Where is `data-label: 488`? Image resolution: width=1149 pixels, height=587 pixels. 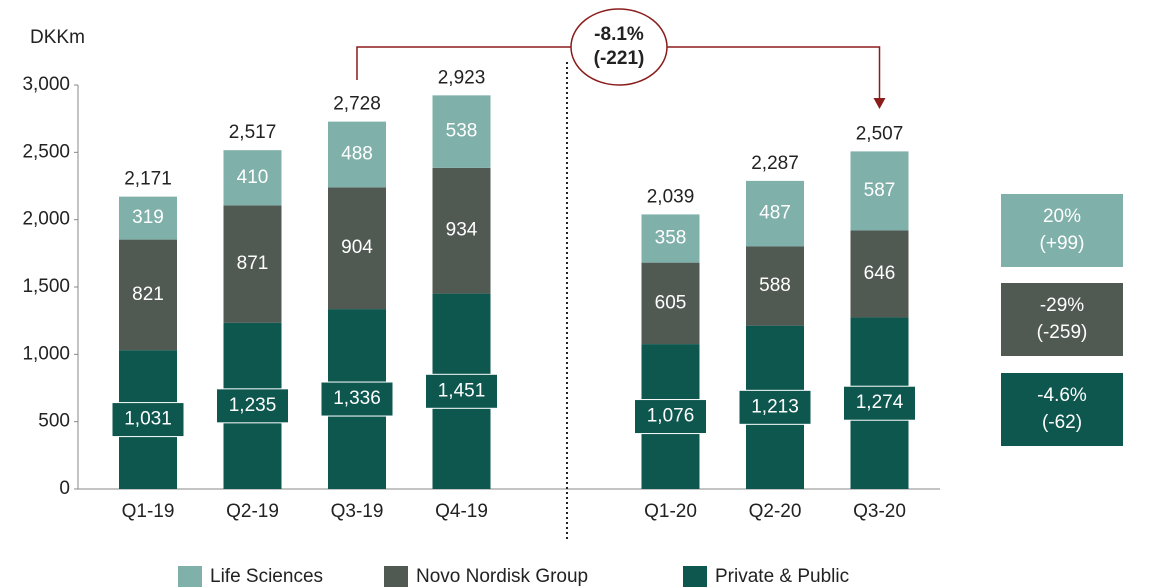 data-label: 488 is located at coordinates (357, 154).